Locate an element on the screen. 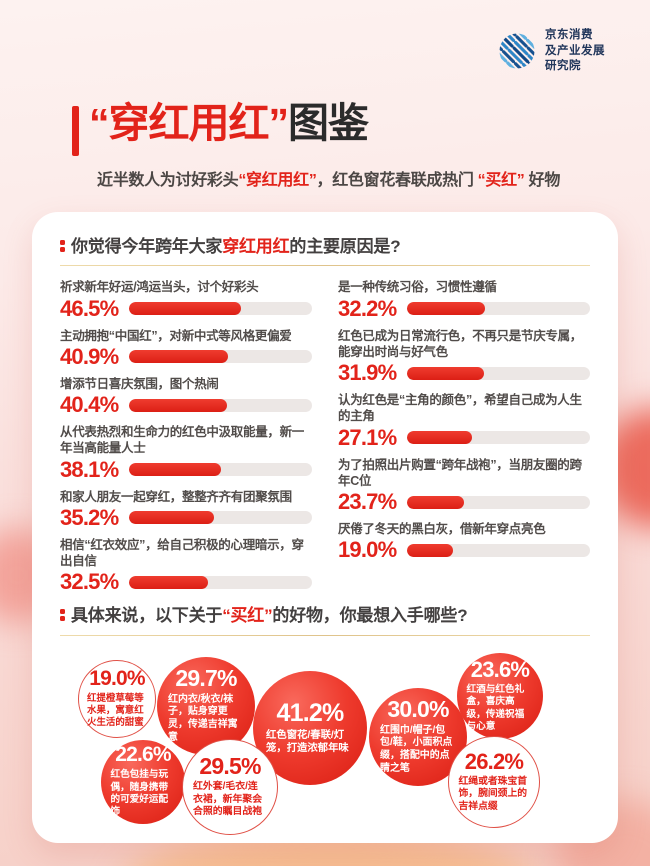  text-segment-red: “穿红用红” is located at coordinates (189, 123).